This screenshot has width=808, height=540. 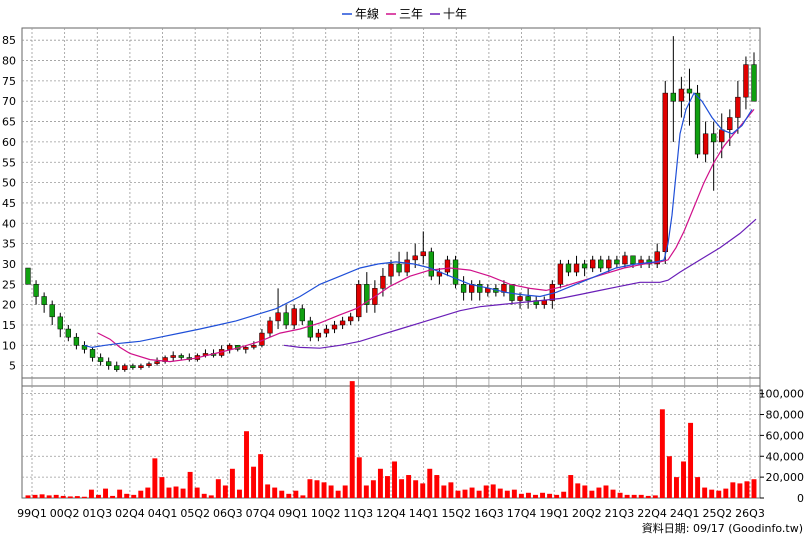 I want to click on price-tick-label: 85, so click(x=9, y=40).